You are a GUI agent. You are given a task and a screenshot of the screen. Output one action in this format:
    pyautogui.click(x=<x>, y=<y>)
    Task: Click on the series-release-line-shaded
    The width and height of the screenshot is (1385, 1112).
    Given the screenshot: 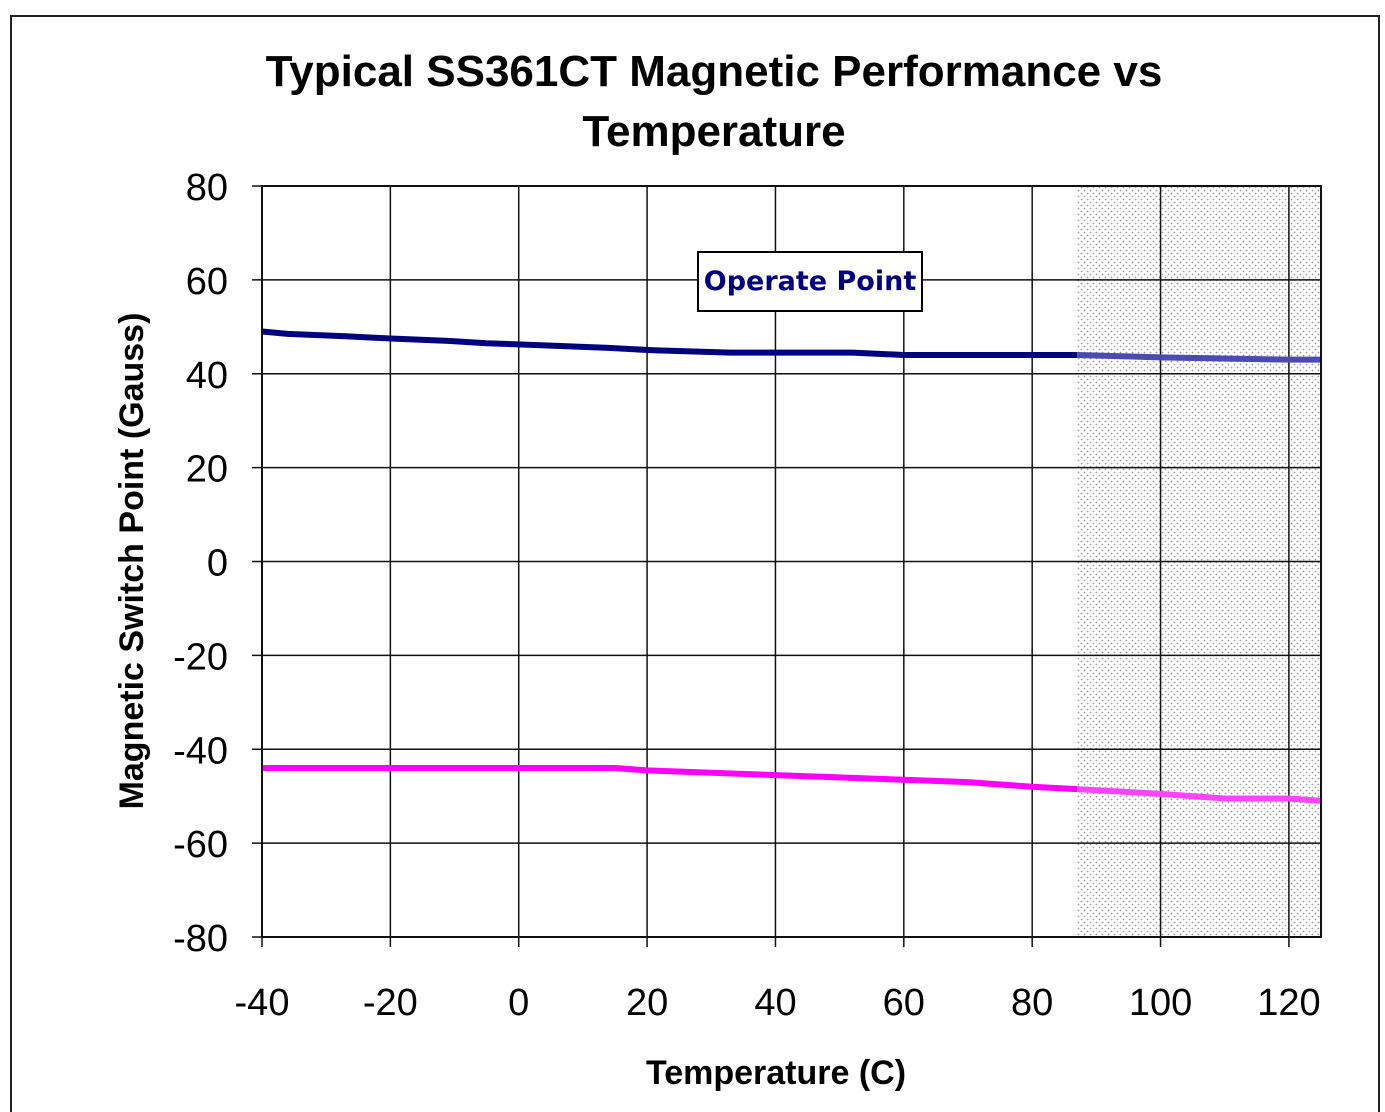 What is the action you would take?
    pyautogui.click(x=1199, y=795)
    